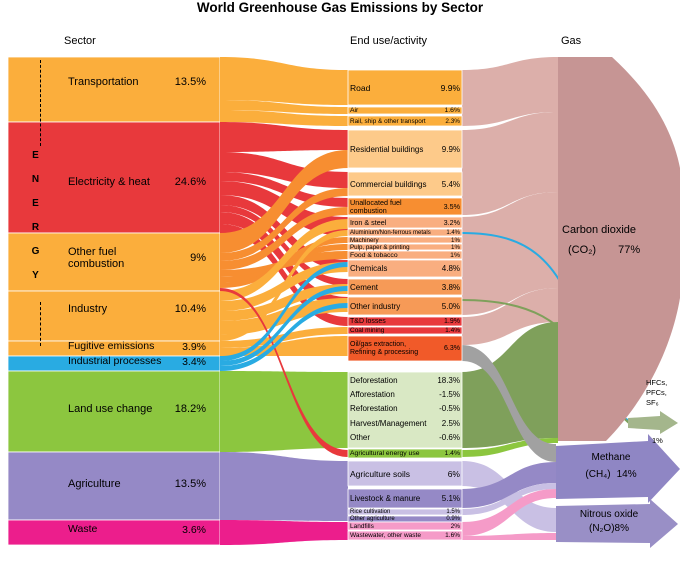 This screenshot has height=565, width=680. What do you see at coordinates (509, 403) in the screenshot?
I see `flow-fossil-methane` at bounding box center [509, 403].